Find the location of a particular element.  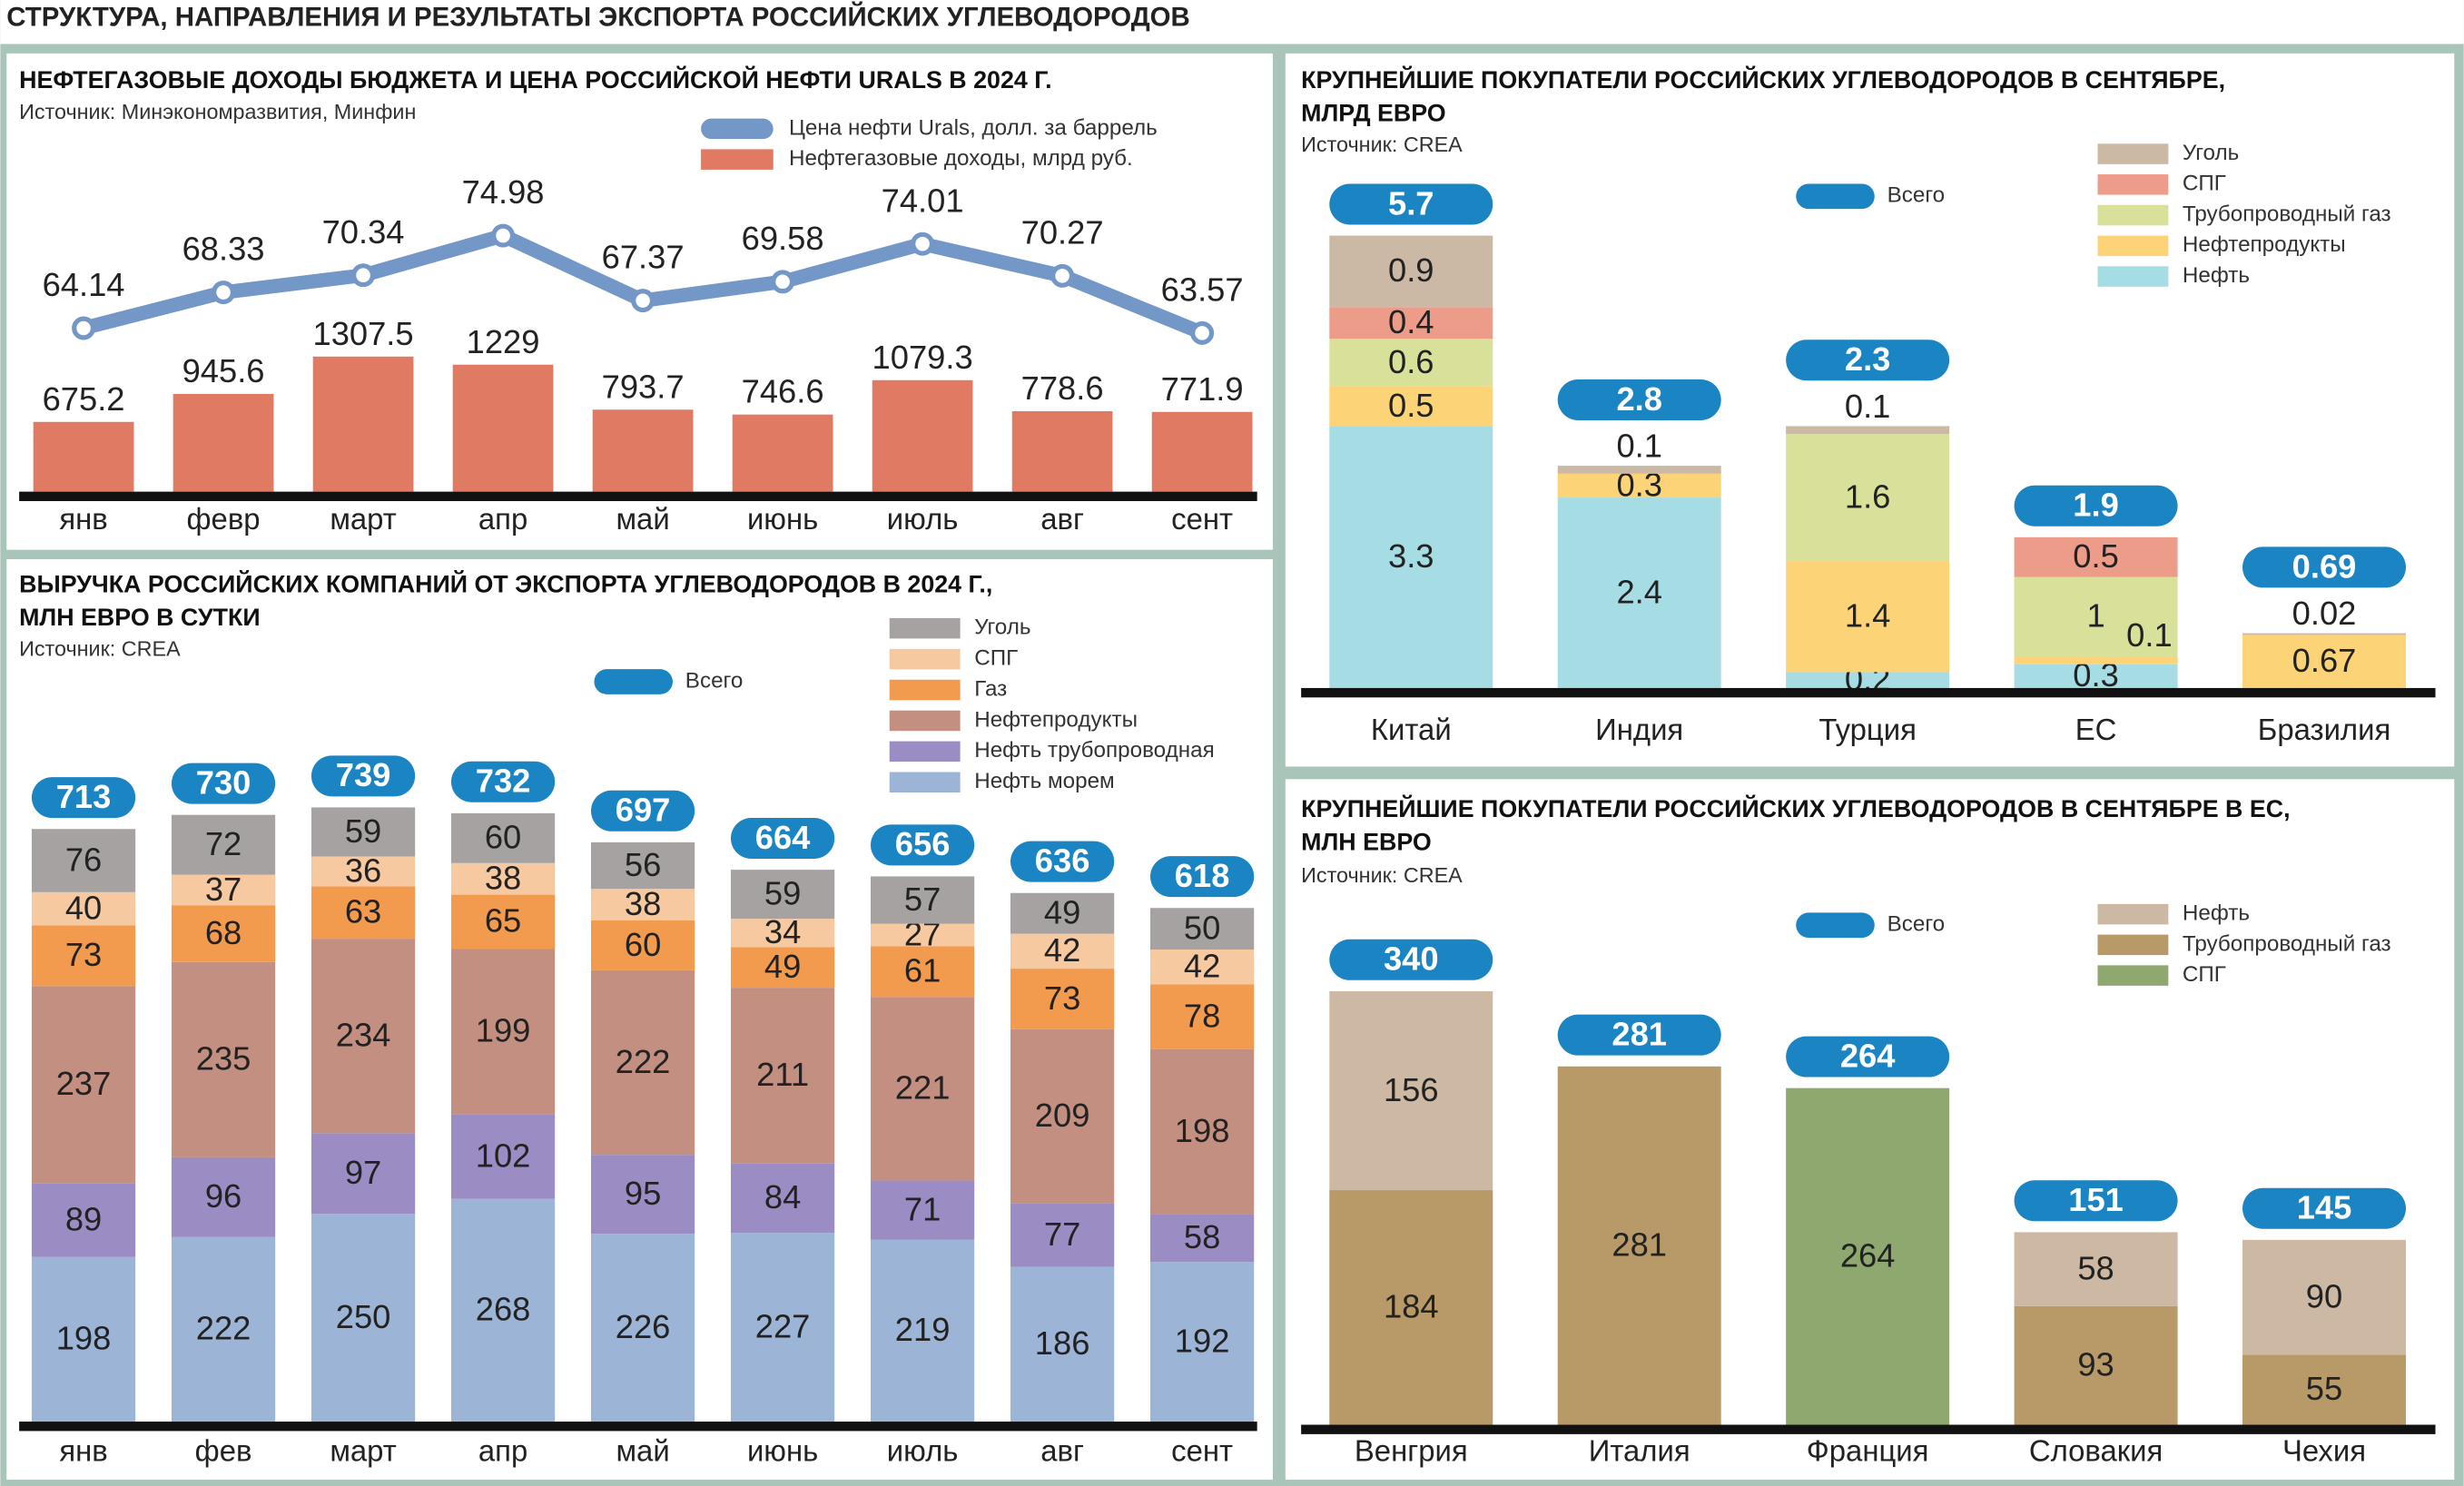

data-label: 778.6 is located at coordinates (1062, 388).